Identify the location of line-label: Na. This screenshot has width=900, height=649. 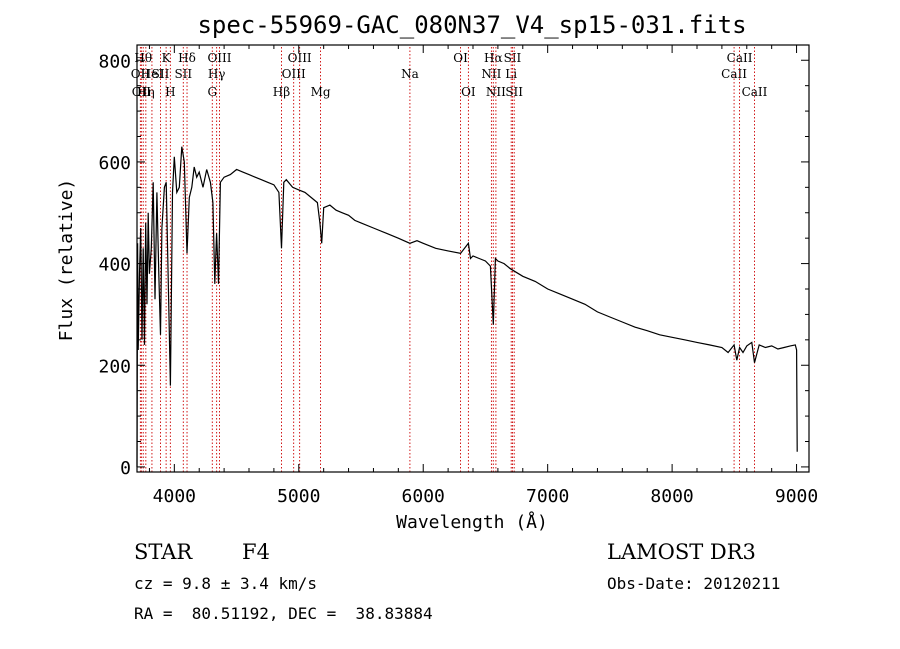
(410, 74).